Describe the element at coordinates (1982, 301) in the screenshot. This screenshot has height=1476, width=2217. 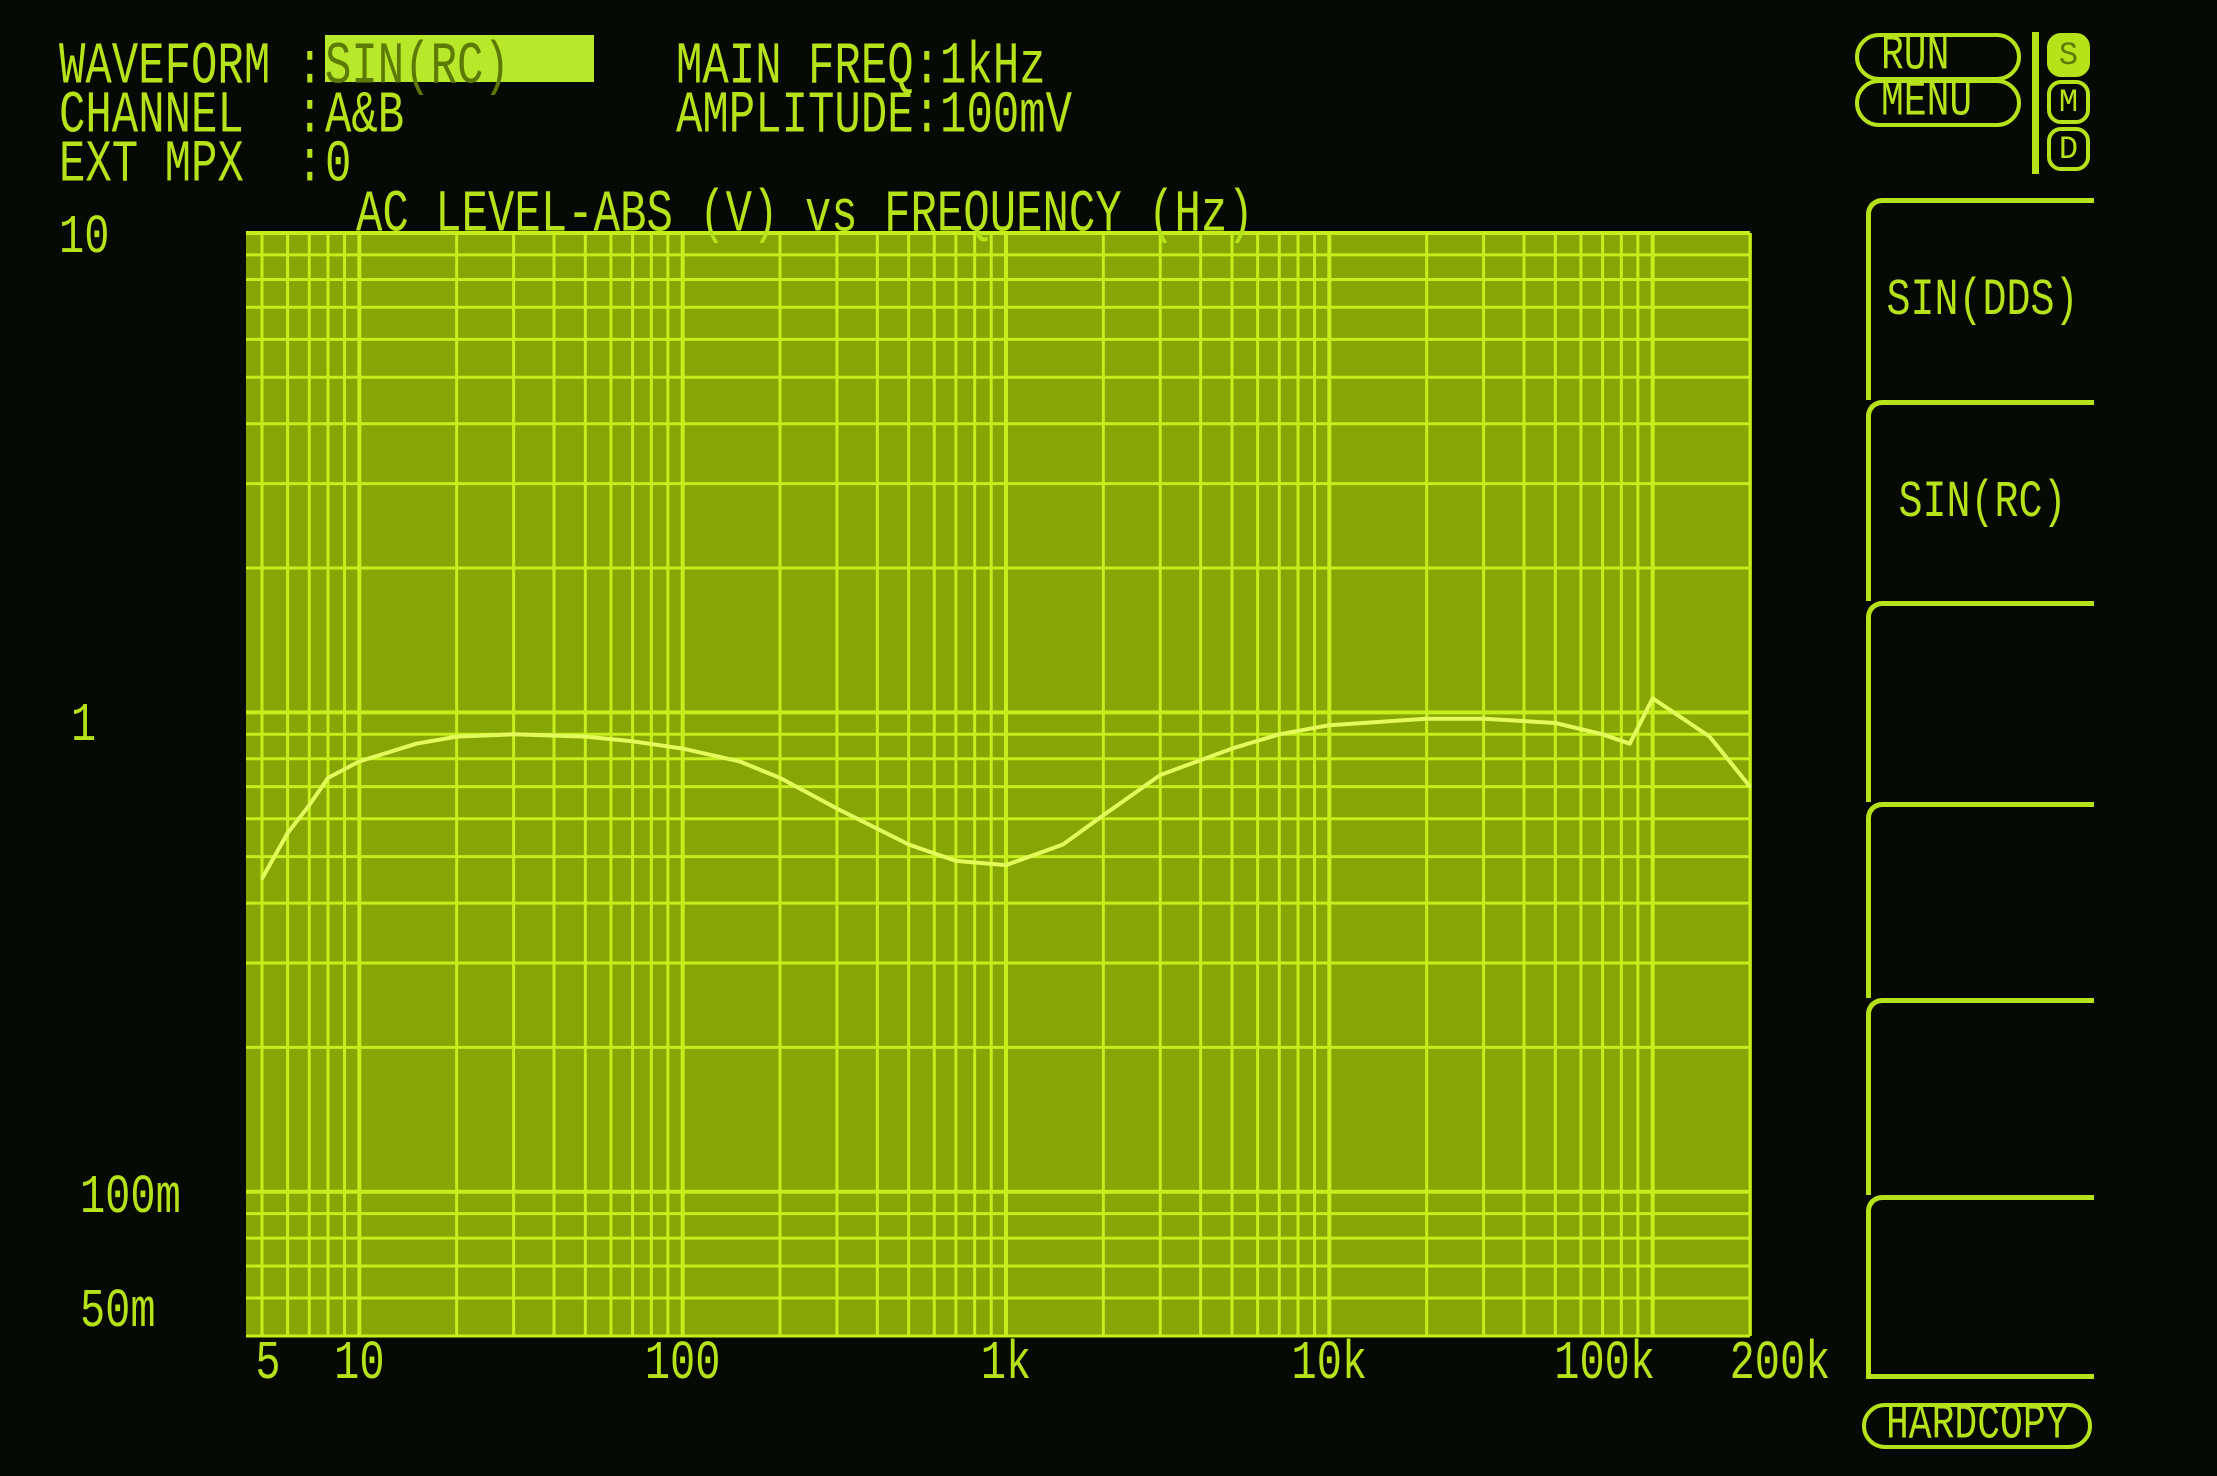
I see `softkey-1-label: SIN(DDS)` at that location.